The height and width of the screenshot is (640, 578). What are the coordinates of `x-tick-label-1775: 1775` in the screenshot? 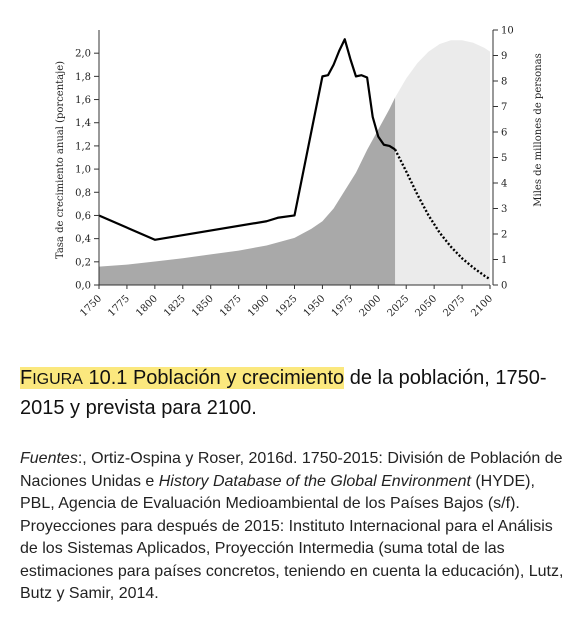 It's located at (119, 306).